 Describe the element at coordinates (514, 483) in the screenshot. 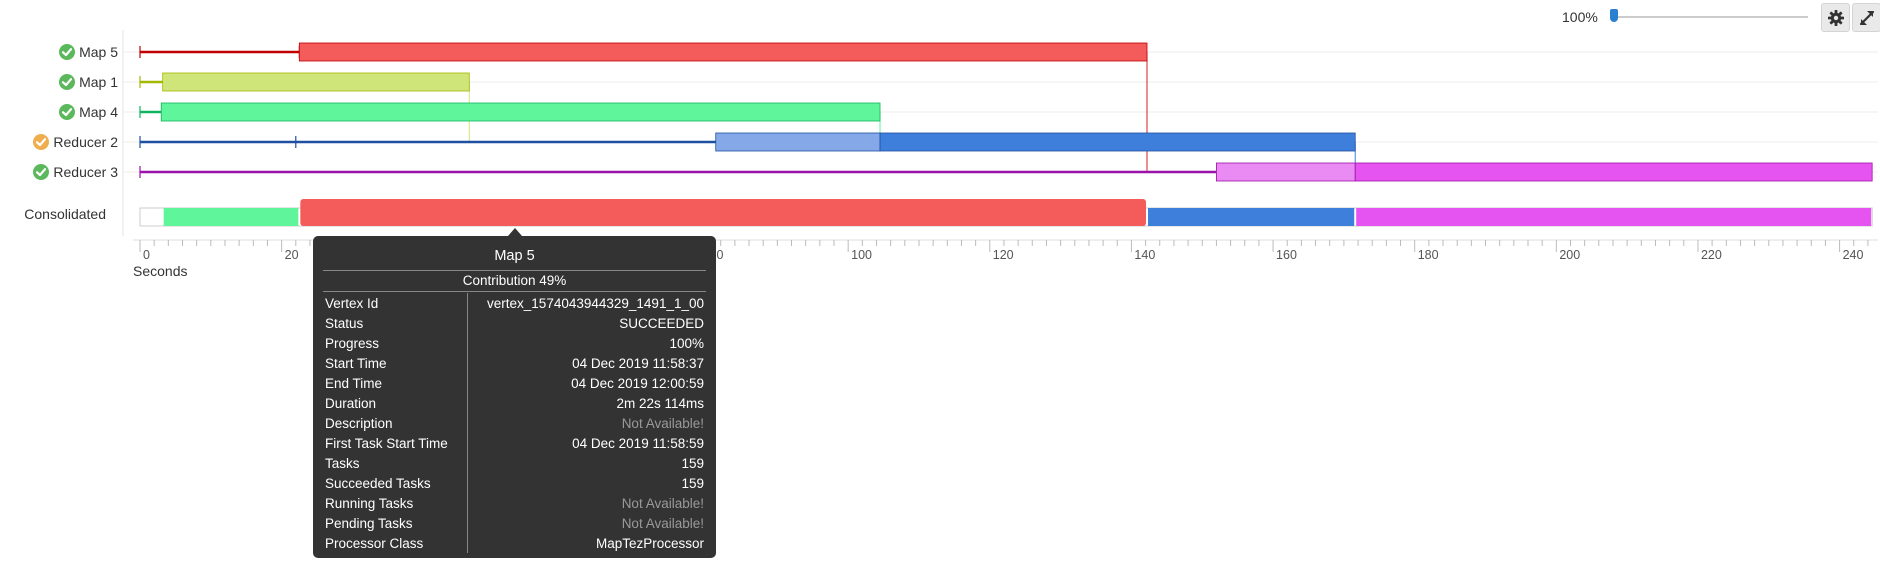

I see `tooltip-row: Succeeded Tasks 159` at that location.